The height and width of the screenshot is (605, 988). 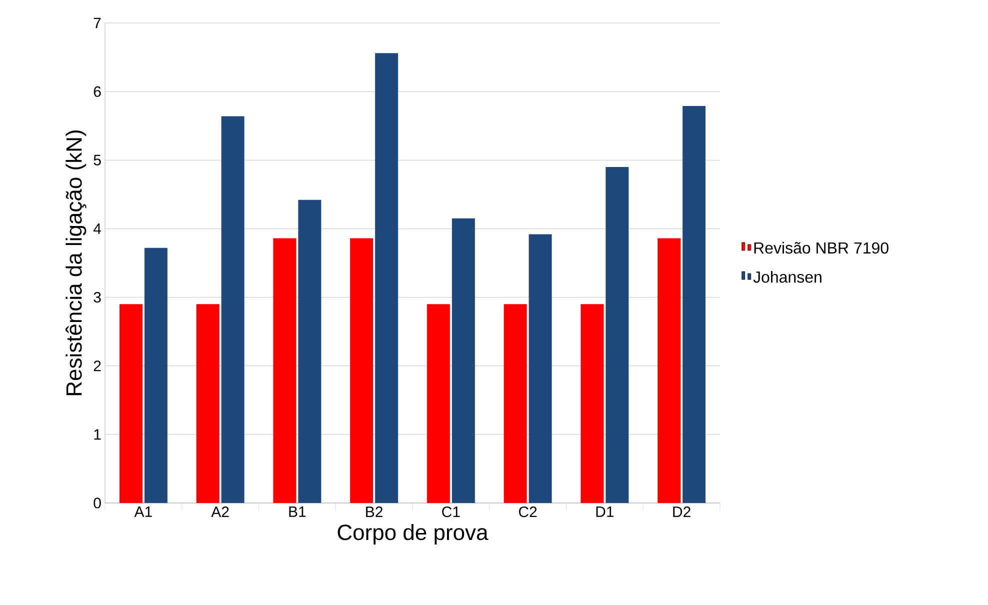 I want to click on x-tick-label: C2, so click(x=527, y=512).